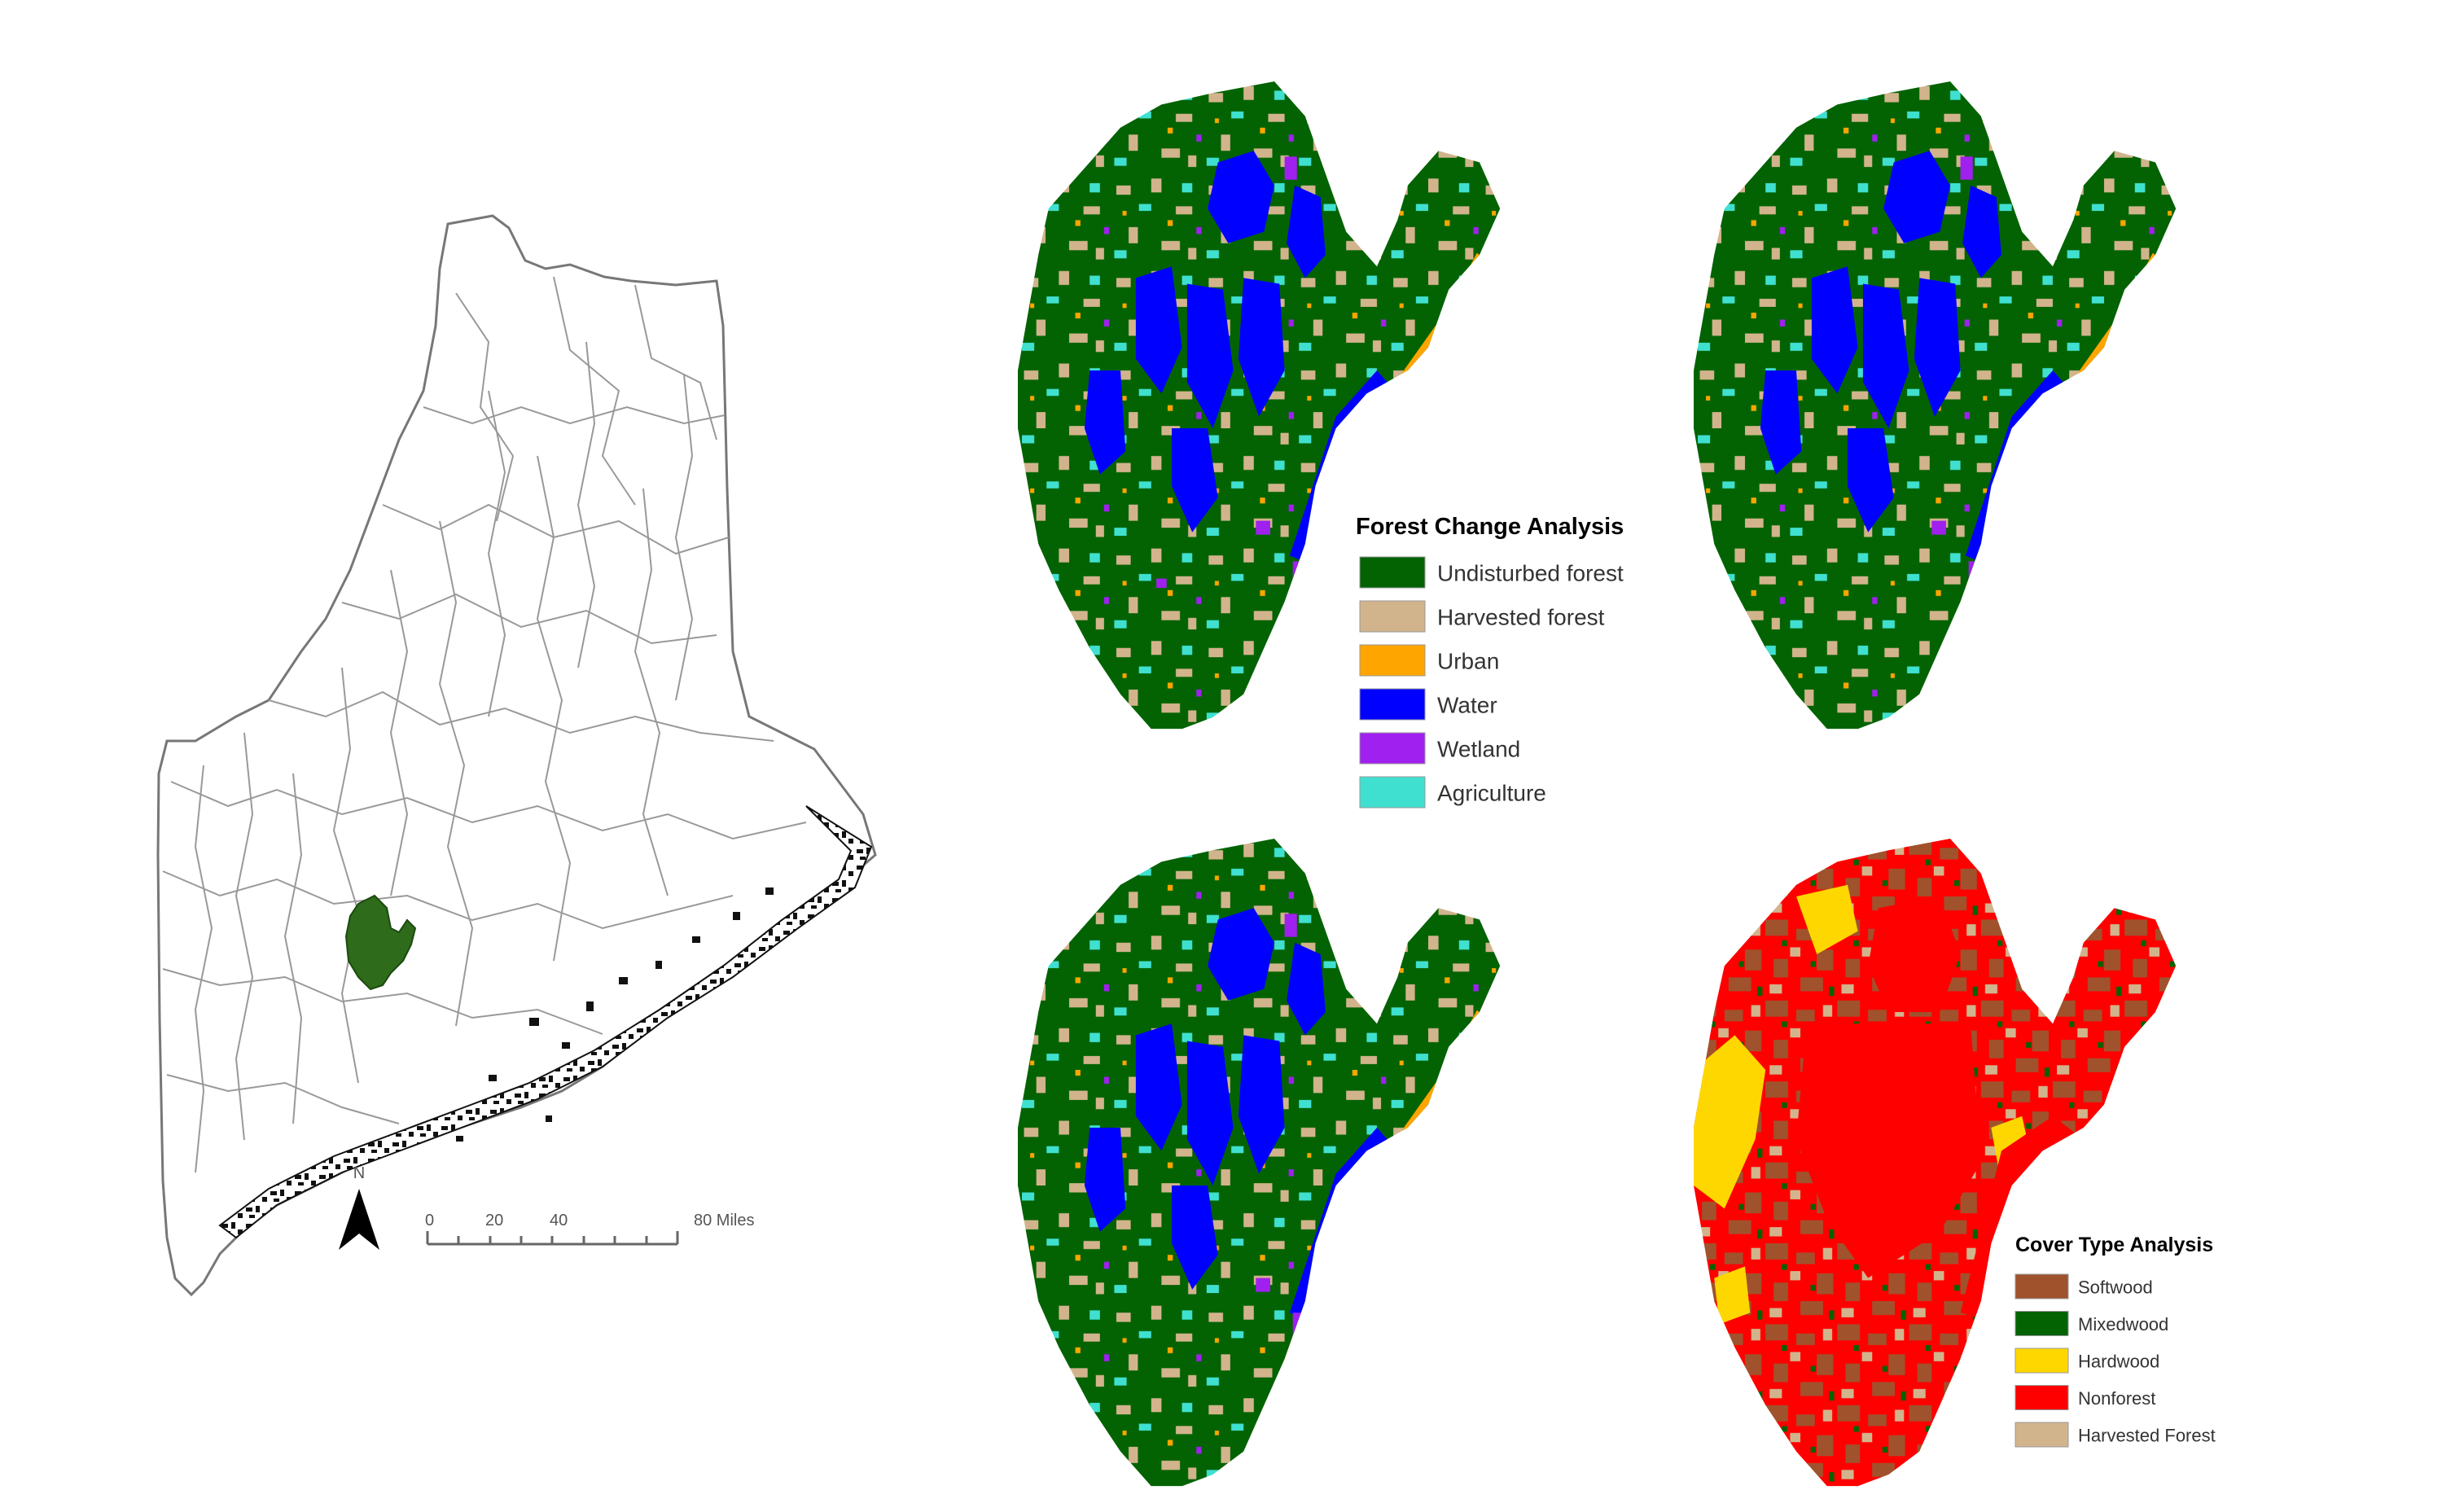 The height and width of the screenshot is (1512, 2442). Describe the element at coordinates (380, 943) in the screenshot. I see `study-area` at that location.